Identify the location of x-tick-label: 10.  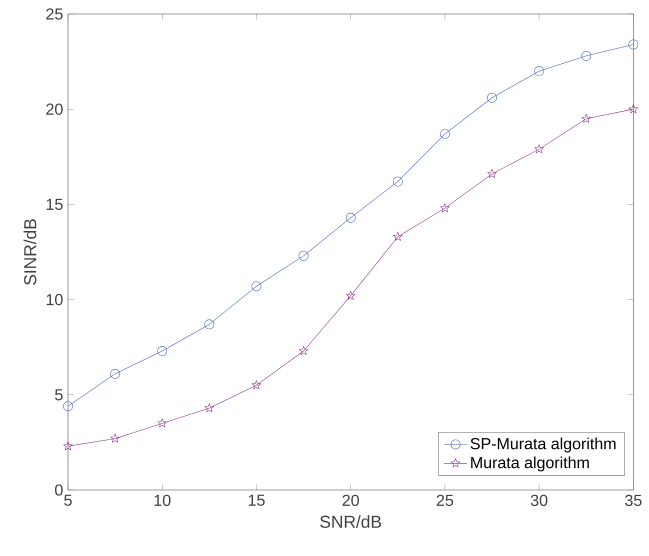
(162, 500).